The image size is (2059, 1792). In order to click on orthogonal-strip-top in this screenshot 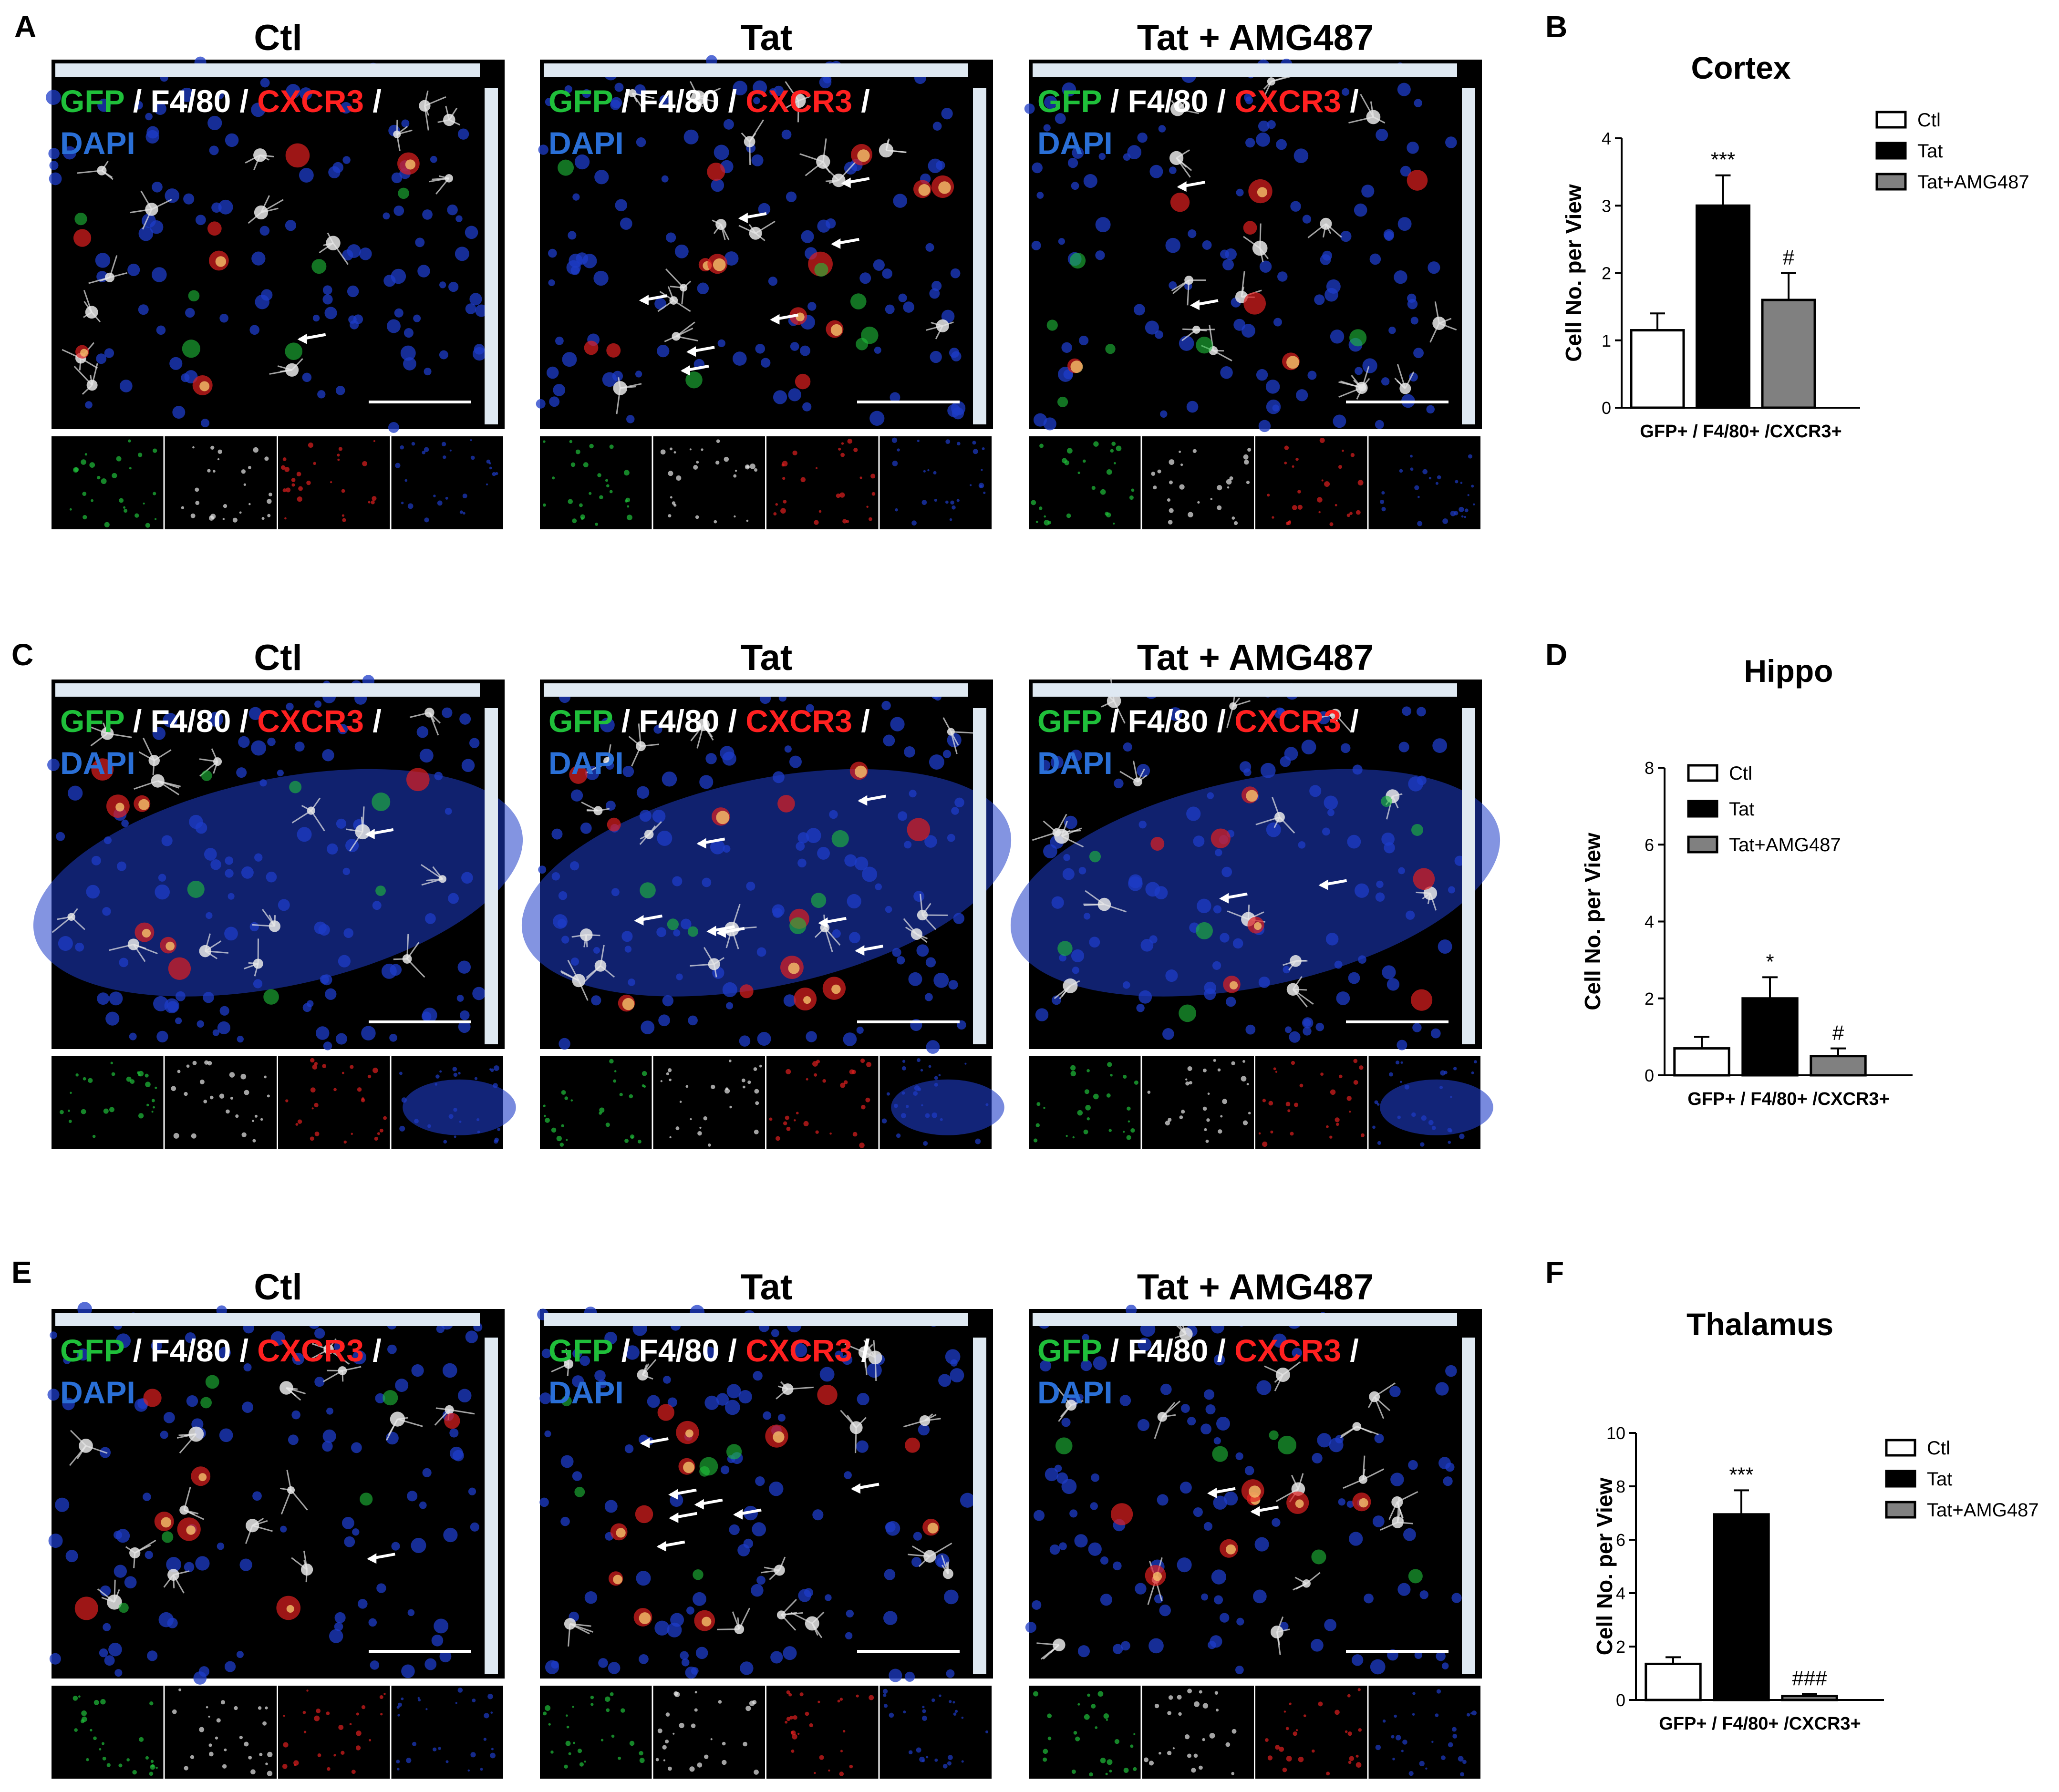, I will do `click(267, 70)`.